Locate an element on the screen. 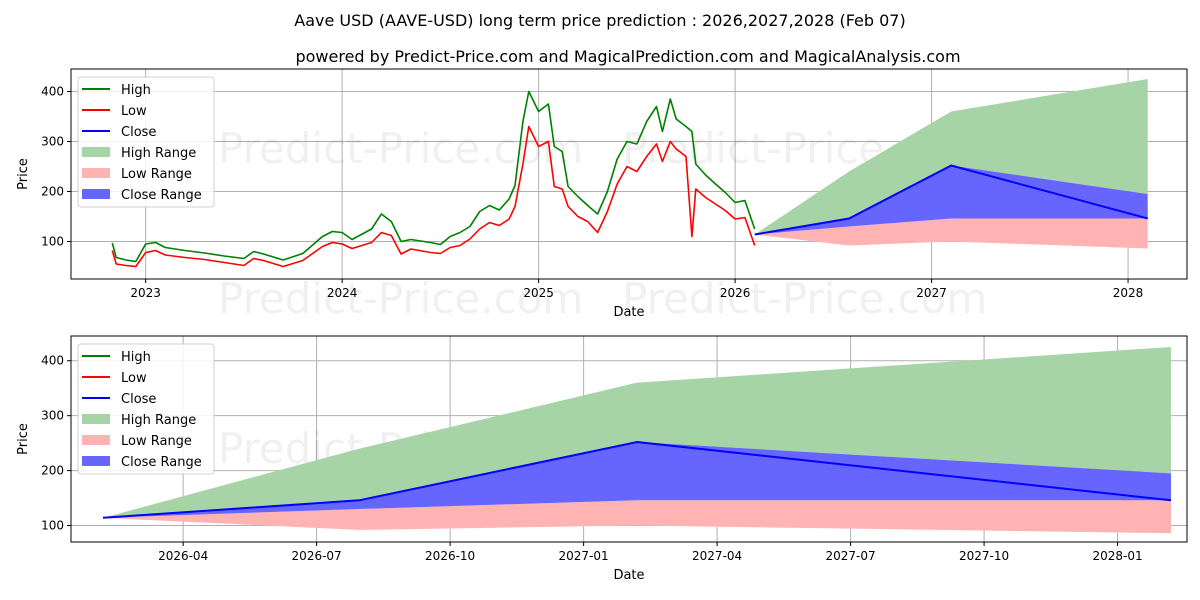 The image size is (1200, 600). x-tick-label: 2028 is located at coordinates (1128, 293).